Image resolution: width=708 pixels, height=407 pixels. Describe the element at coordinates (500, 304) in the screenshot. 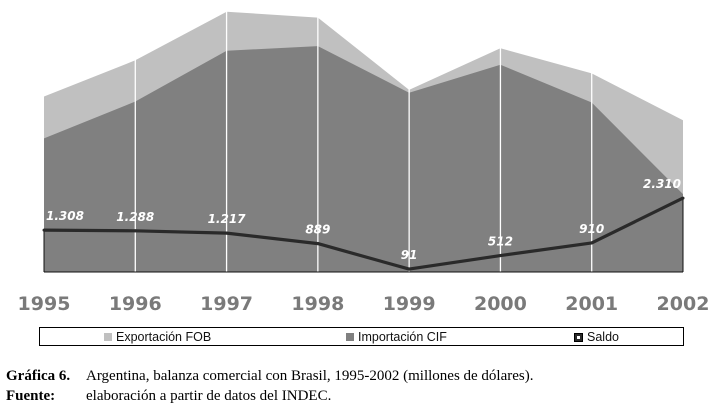

I see `x-tick-2000: 2000` at that location.